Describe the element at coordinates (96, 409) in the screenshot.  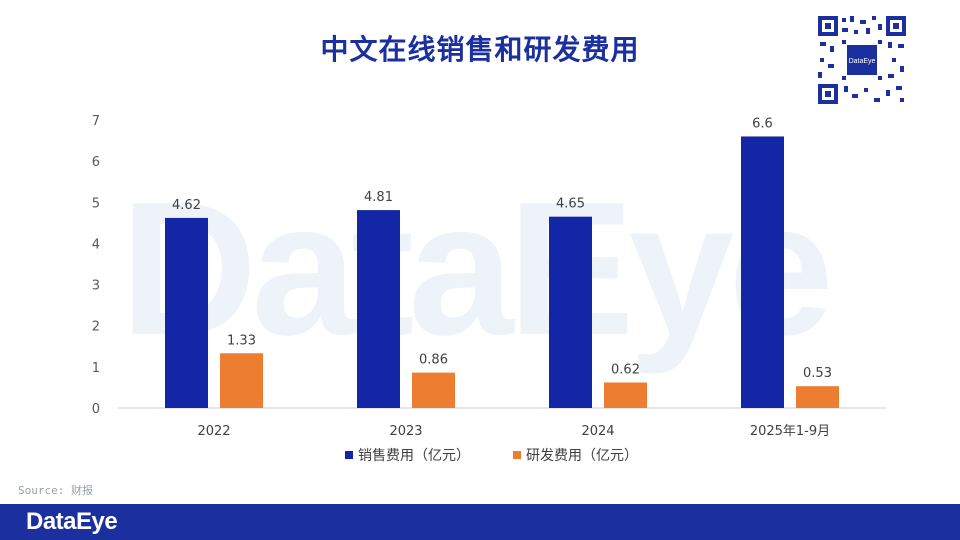
I see `y-tick-label: 0` at that location.